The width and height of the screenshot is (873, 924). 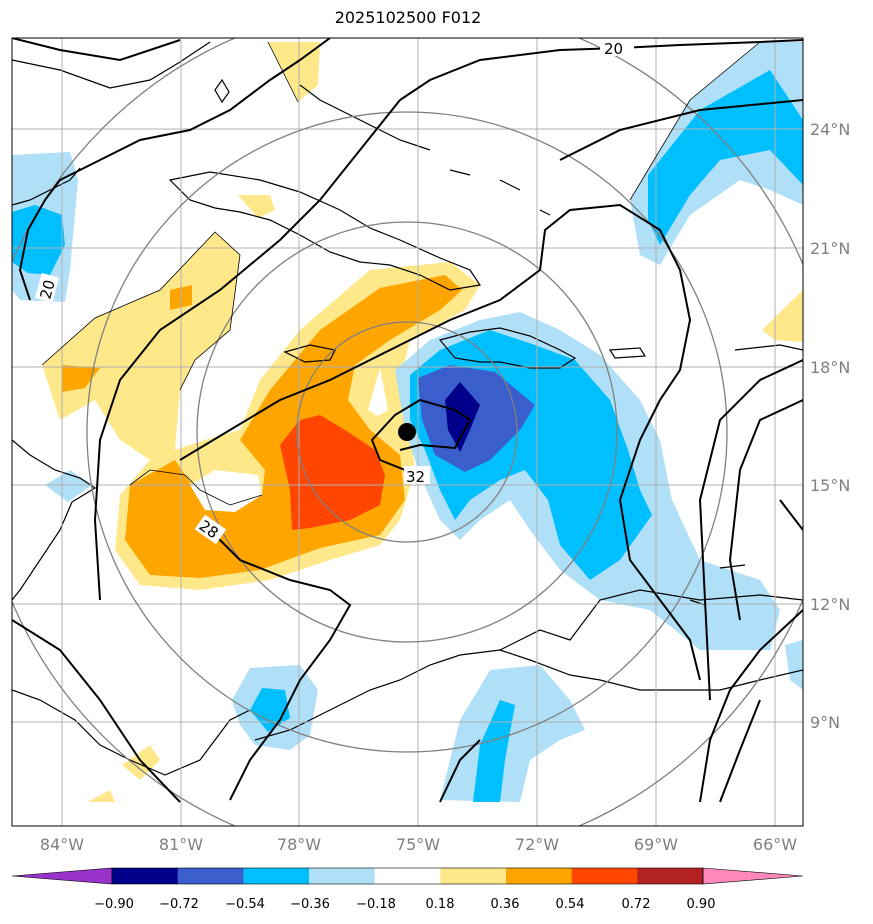 What do you see at coordinates (570, 904) in the screenshot?
I see `colorbar-tick-label: 0.54` at bounding box center [570, 904].